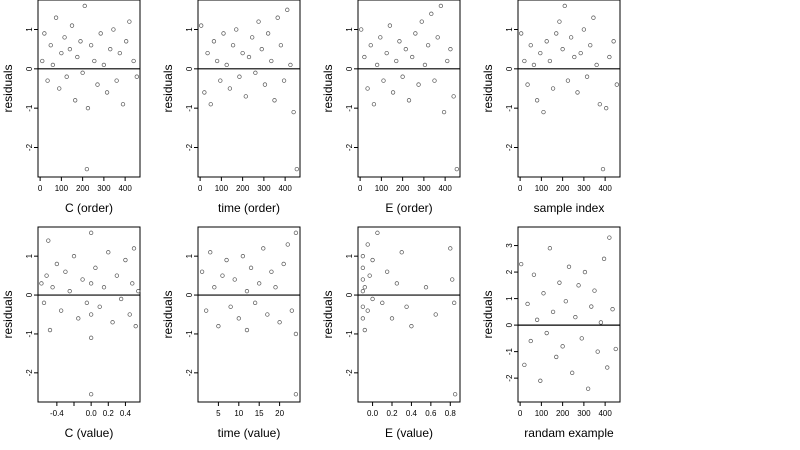  What do you see at coordinates (431, 413) in the screenshot?
I see `x-tick-label: 0.6` at bounding box center [431, 413].